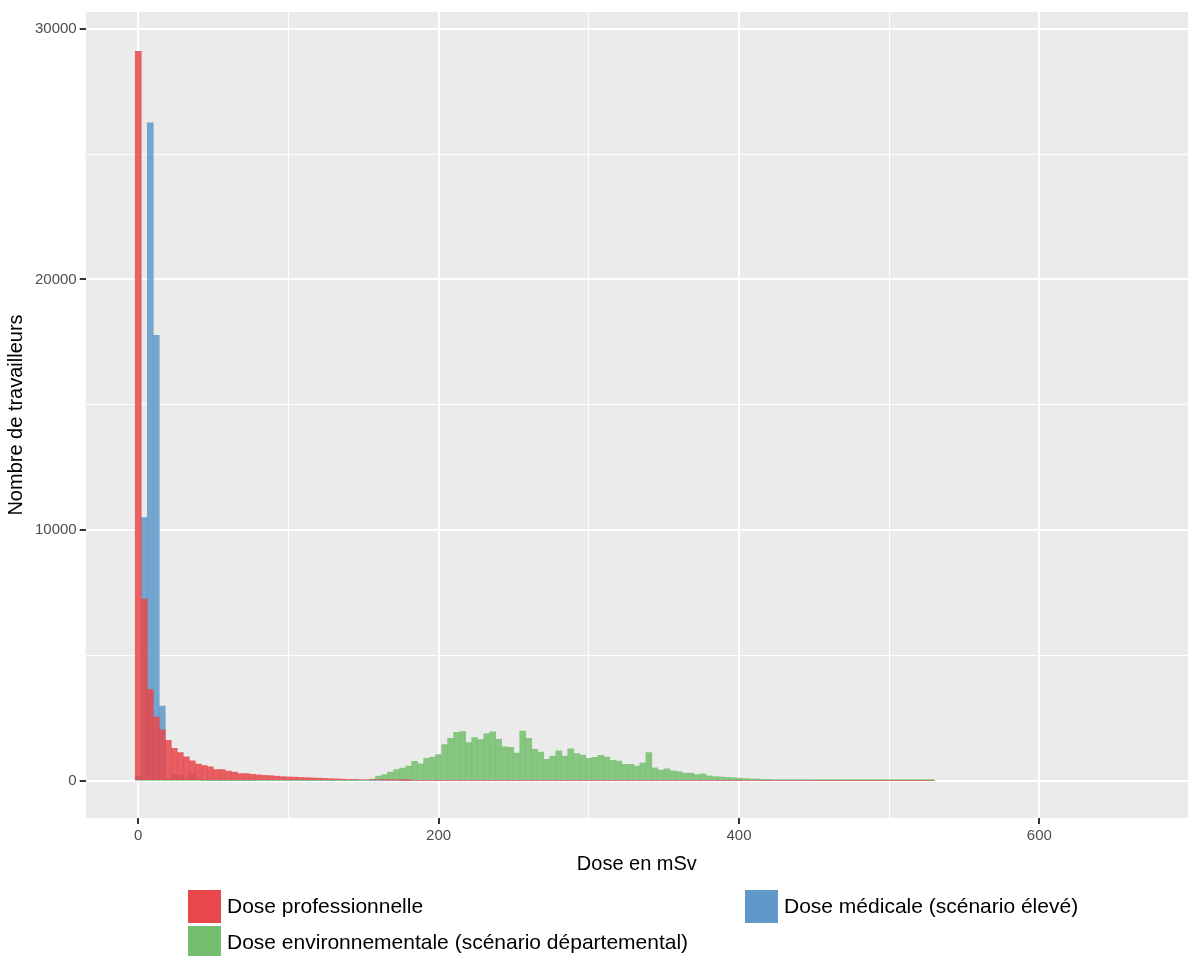 The height and width of the screenshot is (956, 1188). Describe the element at coordinates (55, 27) in the screenshot. I see `y-tick-label: 30000` at that location.